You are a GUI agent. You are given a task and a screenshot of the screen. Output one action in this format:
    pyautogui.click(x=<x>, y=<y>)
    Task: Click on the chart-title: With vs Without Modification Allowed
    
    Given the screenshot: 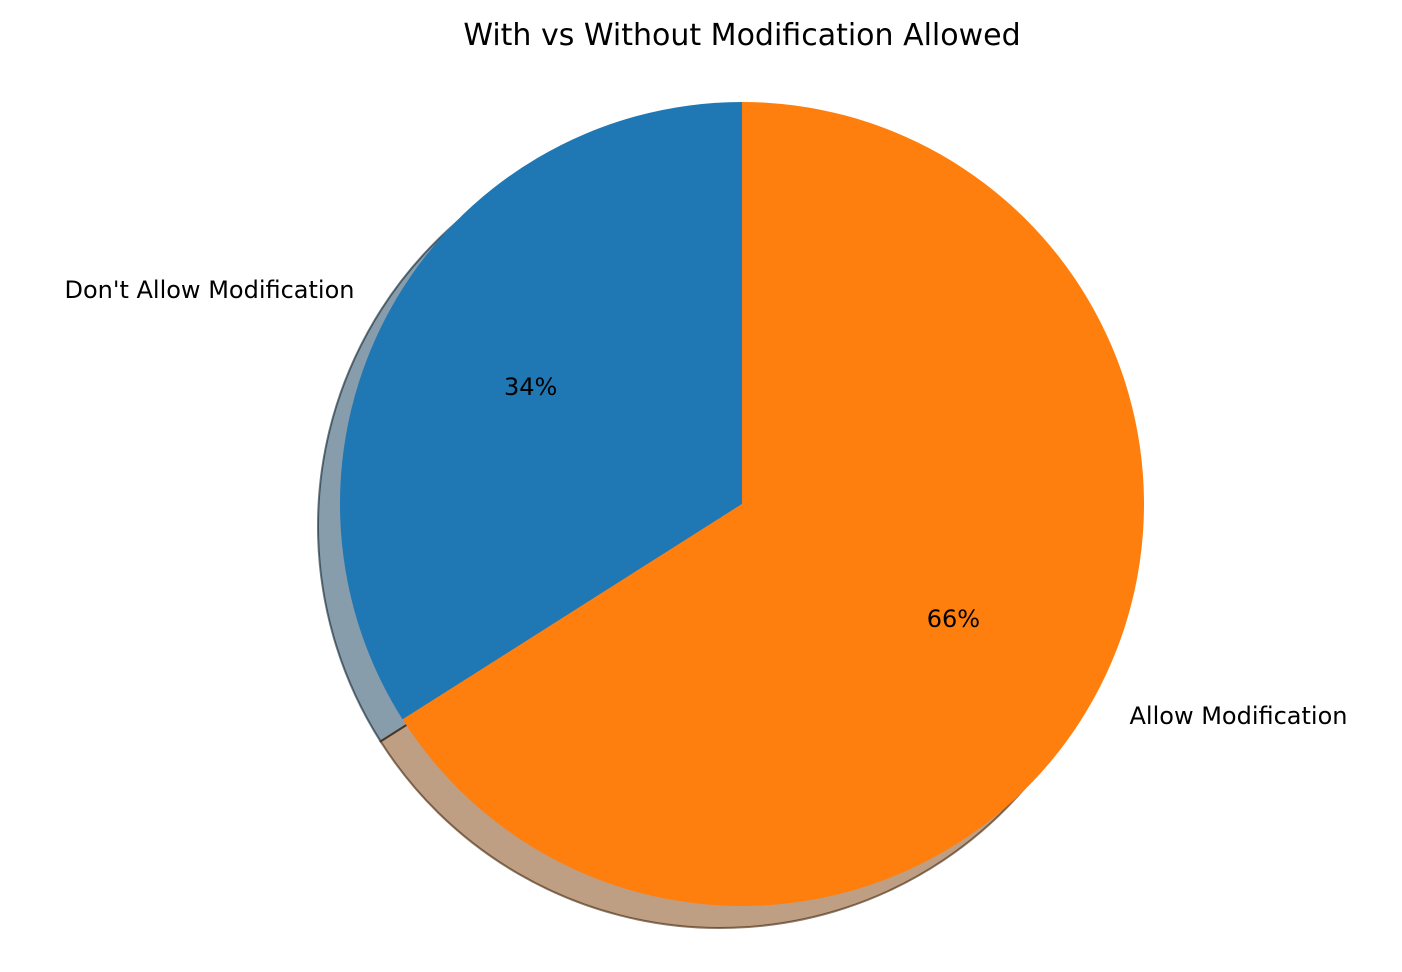 What is the action you would take?
    pyautogui.click(x=741, y=35)
    